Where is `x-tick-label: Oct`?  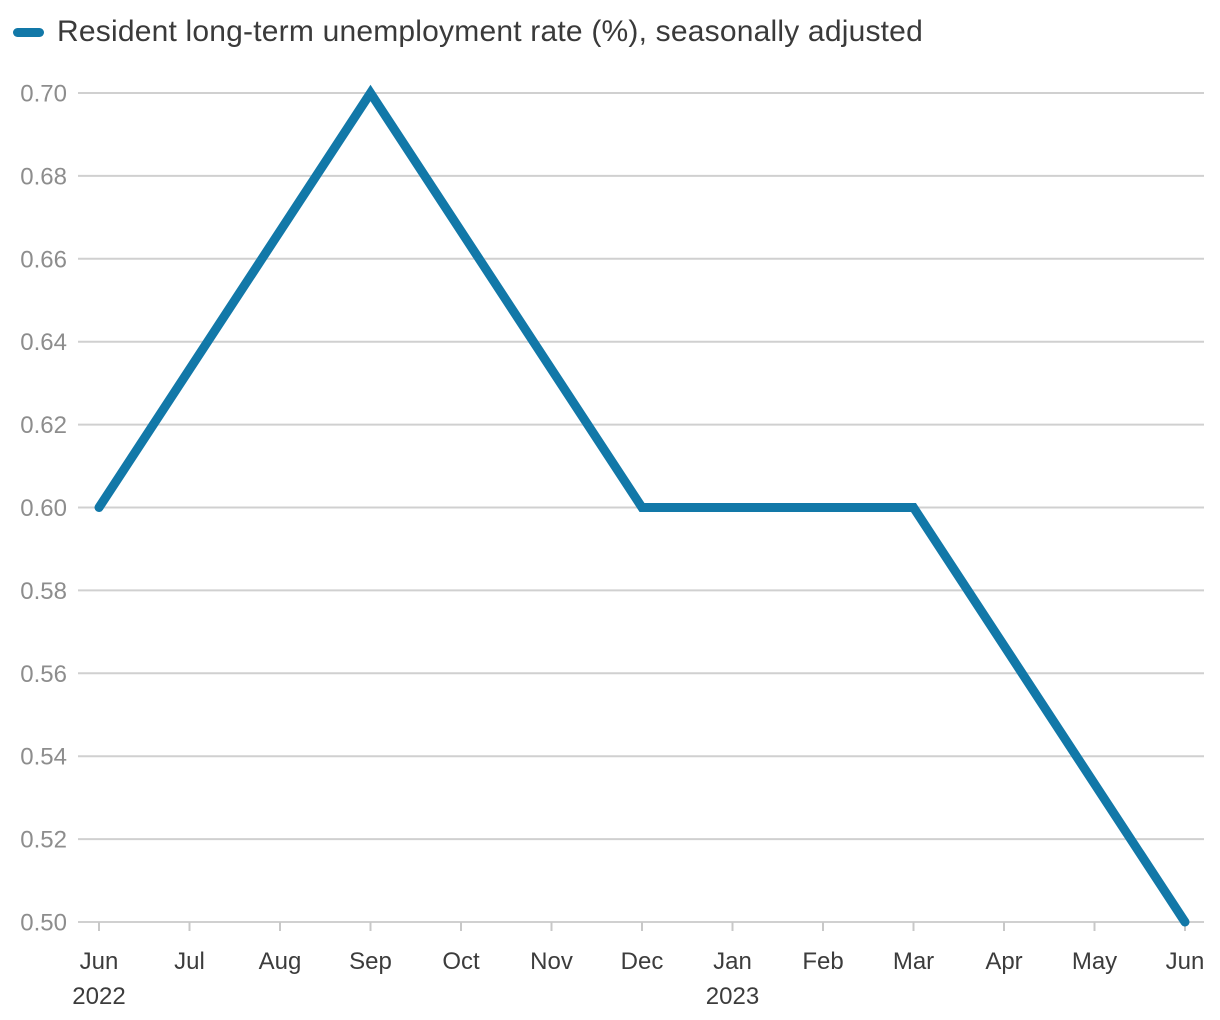
x-tick-label: Oct is located at coordinates (461, 961).